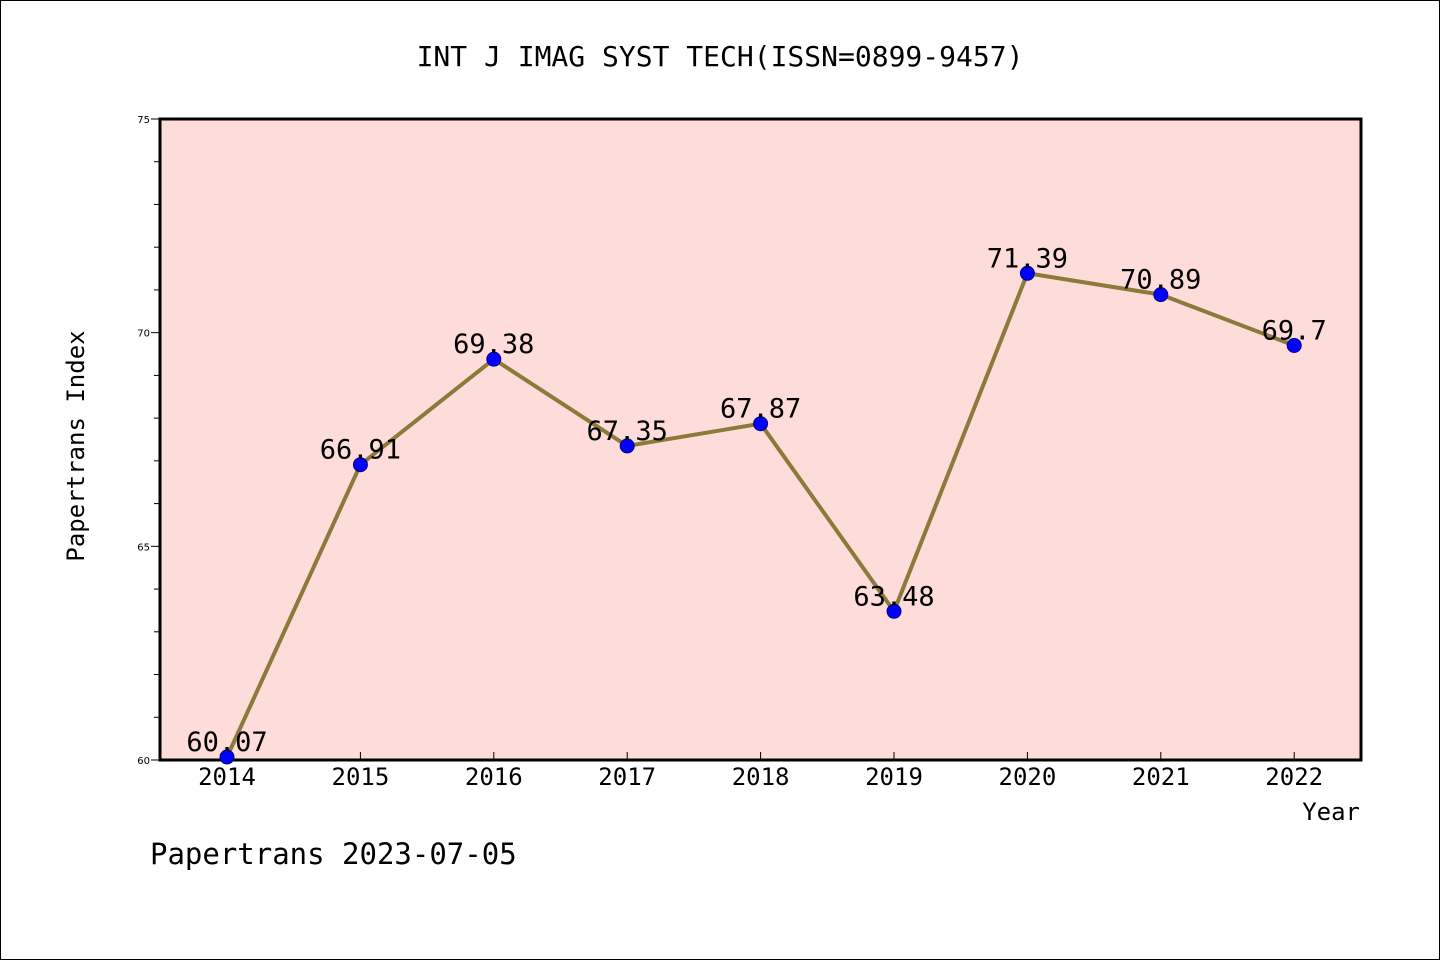  What do you see at coordinates (1161, 777) in the screenshot?
I see `x-tick-label: 2021` at bounding box center [1161, 777].